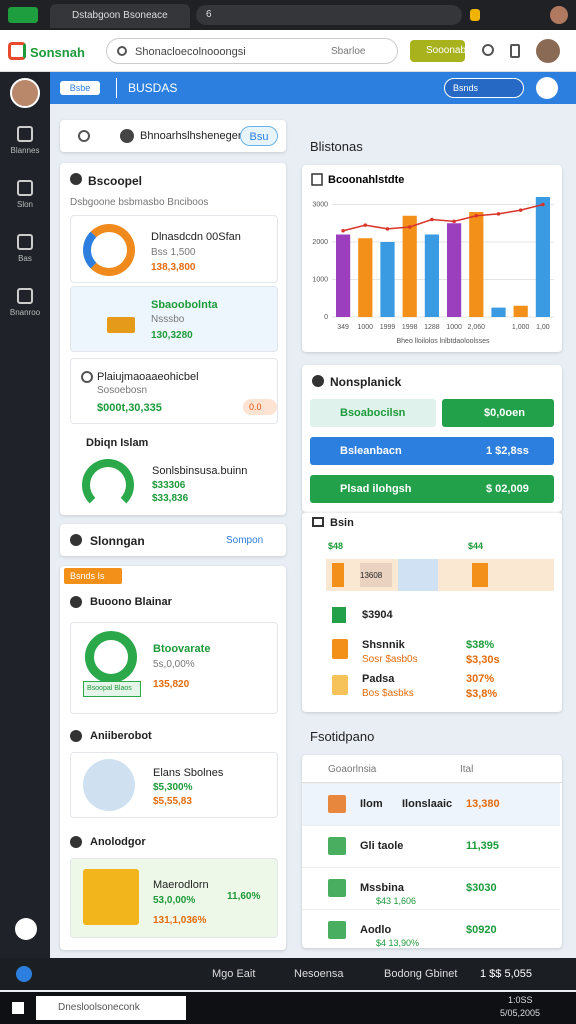  Describe the element at coordinates (507, 451) in the screenshot. I see `row-value: 1 $2,8ss` at that location.